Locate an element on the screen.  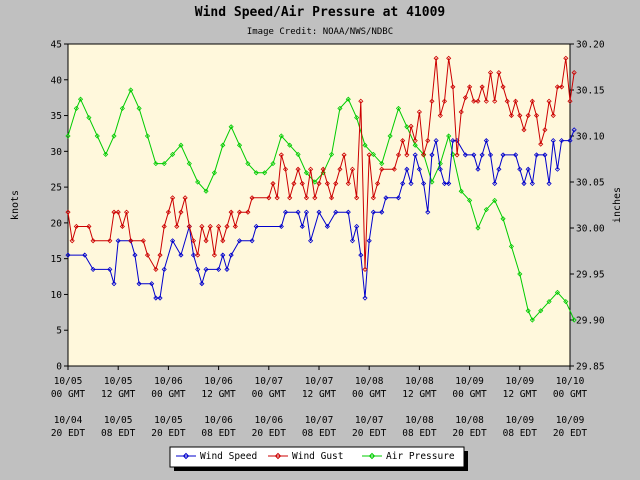
y-right-tick-label: 30.05 is located at coordinates (590, 183).